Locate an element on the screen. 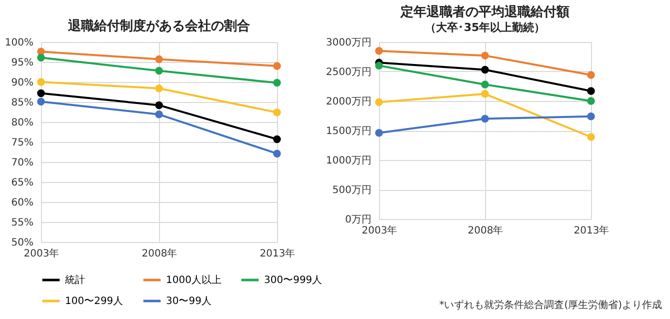  legend-label: 30〜99人 is located at coordinates (189, 301).